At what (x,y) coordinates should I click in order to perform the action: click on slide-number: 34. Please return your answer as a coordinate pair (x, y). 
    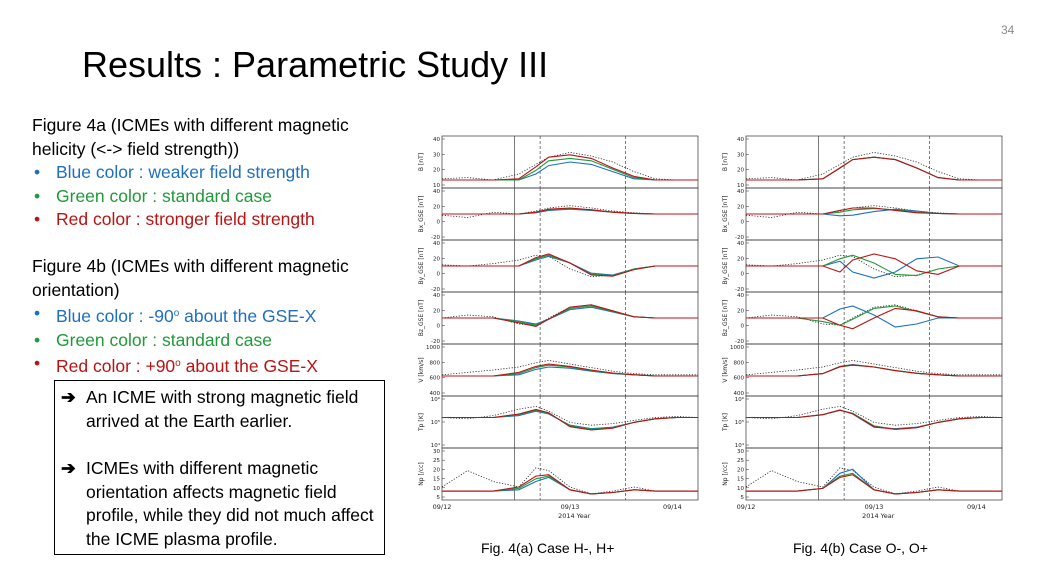
    Looking at the image, I should click on (1008, 30).